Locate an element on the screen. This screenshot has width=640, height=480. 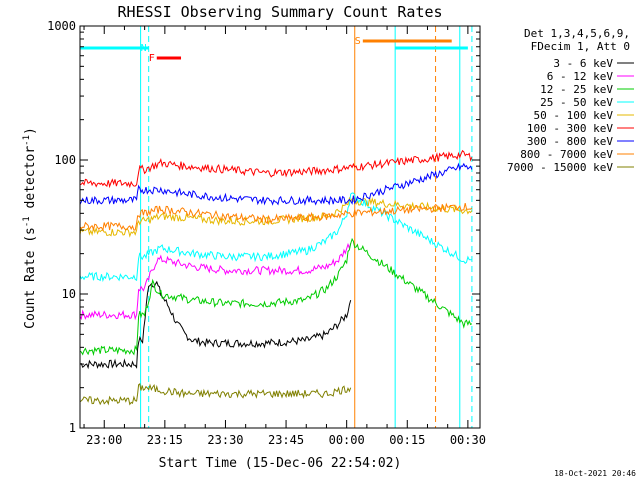
legend-header: Det 1,3,4,5,6,9, is located at coordinates (577, 33).